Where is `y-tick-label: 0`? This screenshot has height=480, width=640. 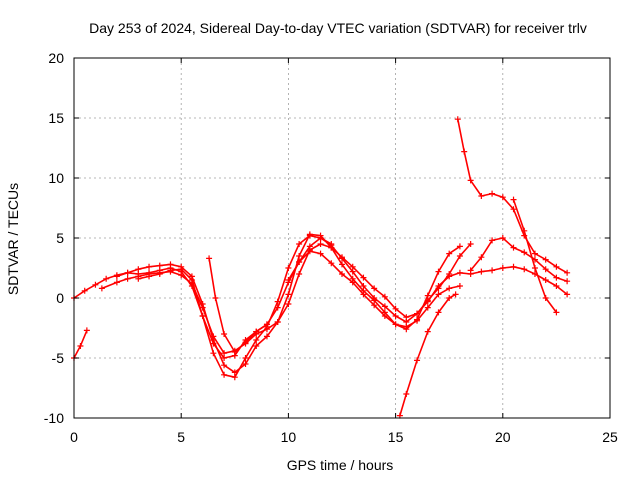 y-tick-label: 0 is located at coordinates (60, 298).